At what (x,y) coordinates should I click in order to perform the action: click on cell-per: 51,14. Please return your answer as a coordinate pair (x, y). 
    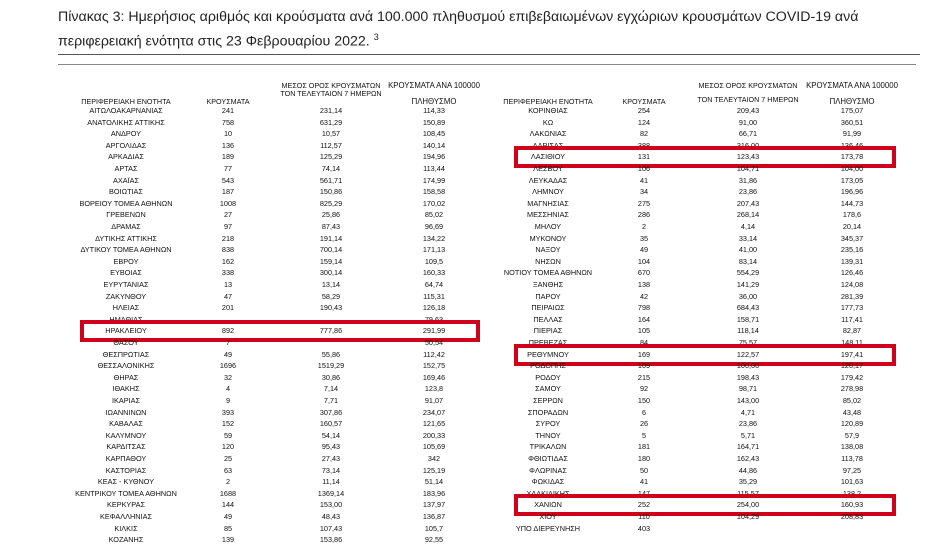
    Looking at the image, I should click on (434, 482).